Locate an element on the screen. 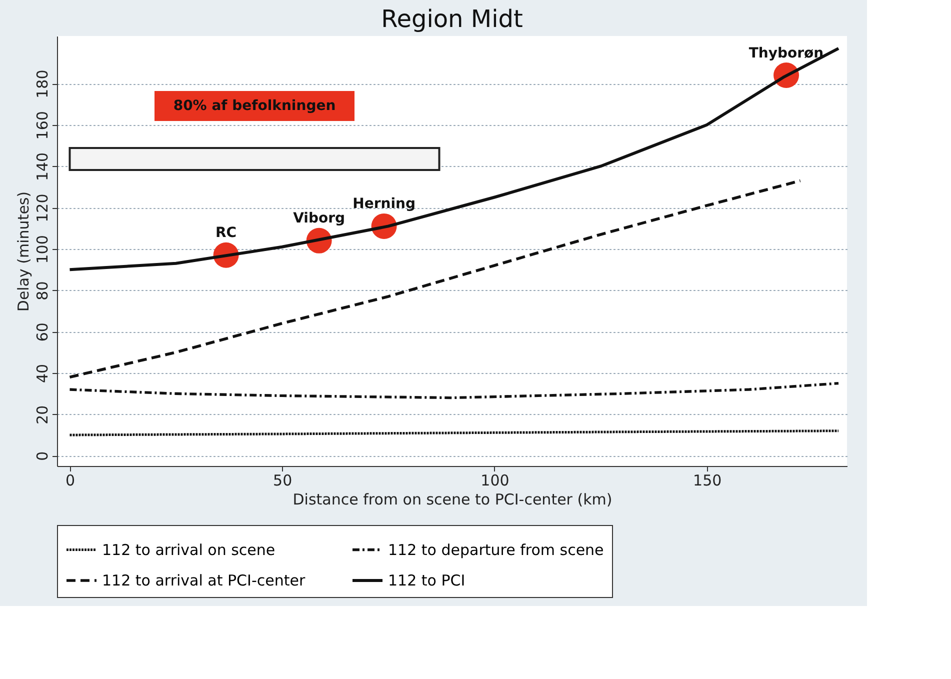 This screenshot has width=951, height=679. legend-label: 112 to PCI is located at coordinates (427, 581).